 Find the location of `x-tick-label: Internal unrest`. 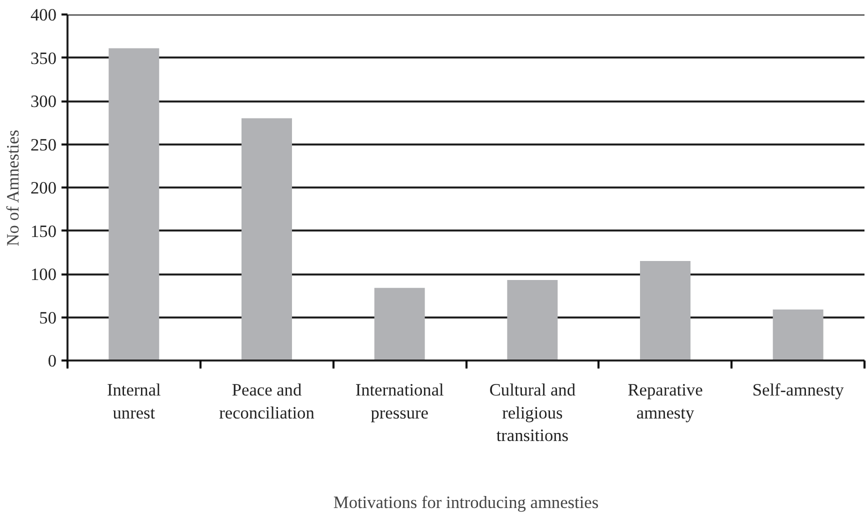

x-tick-label: Internal unrest is located at coordinates (134, 401).